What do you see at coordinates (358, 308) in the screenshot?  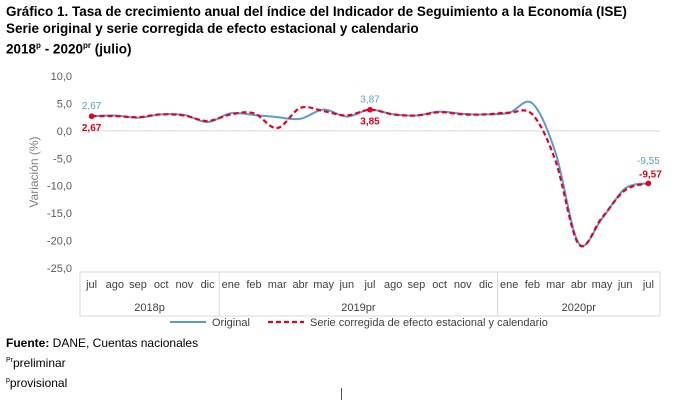 I see `year-group-label: 2019pr` at bounding box center [358, 308].